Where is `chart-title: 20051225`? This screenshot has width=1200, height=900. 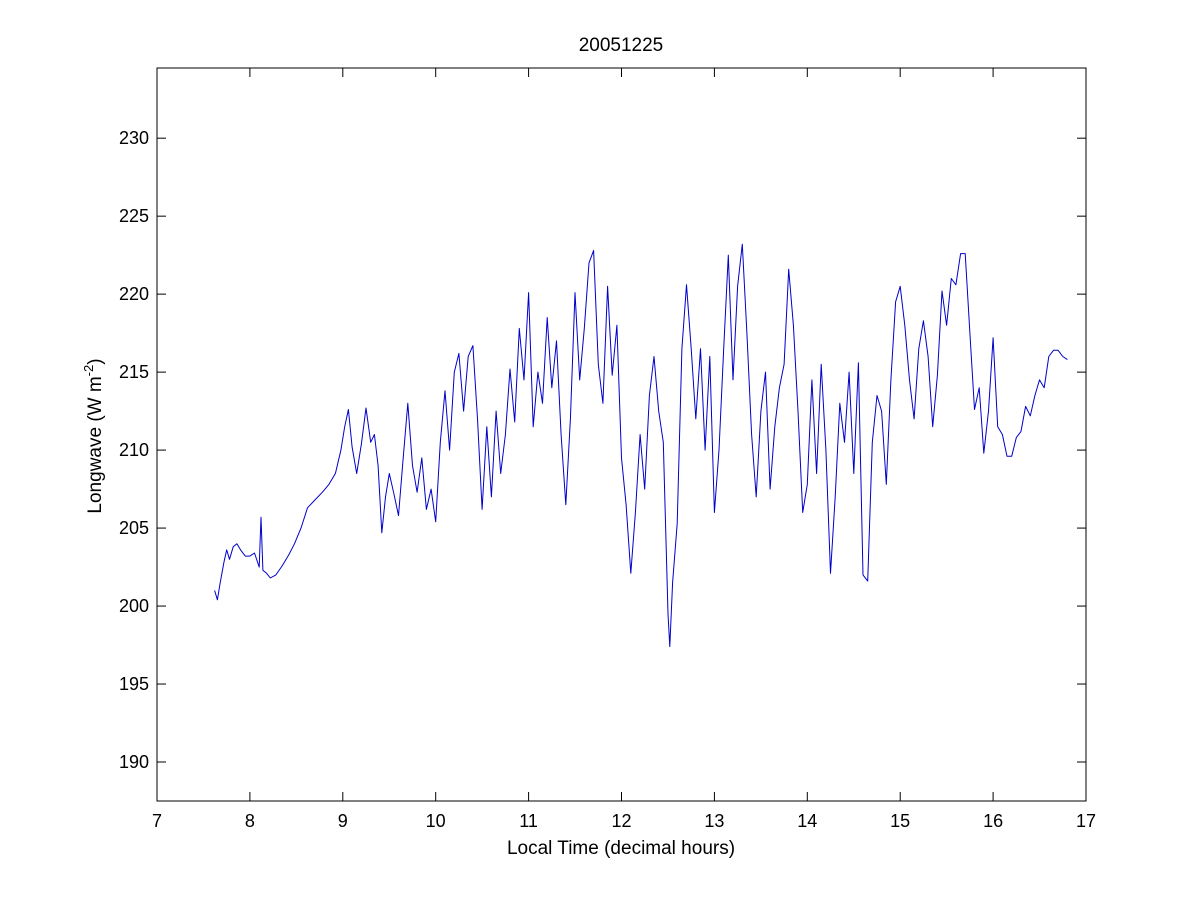
chart-title: 20051225 is located at coordinates (621, 45).